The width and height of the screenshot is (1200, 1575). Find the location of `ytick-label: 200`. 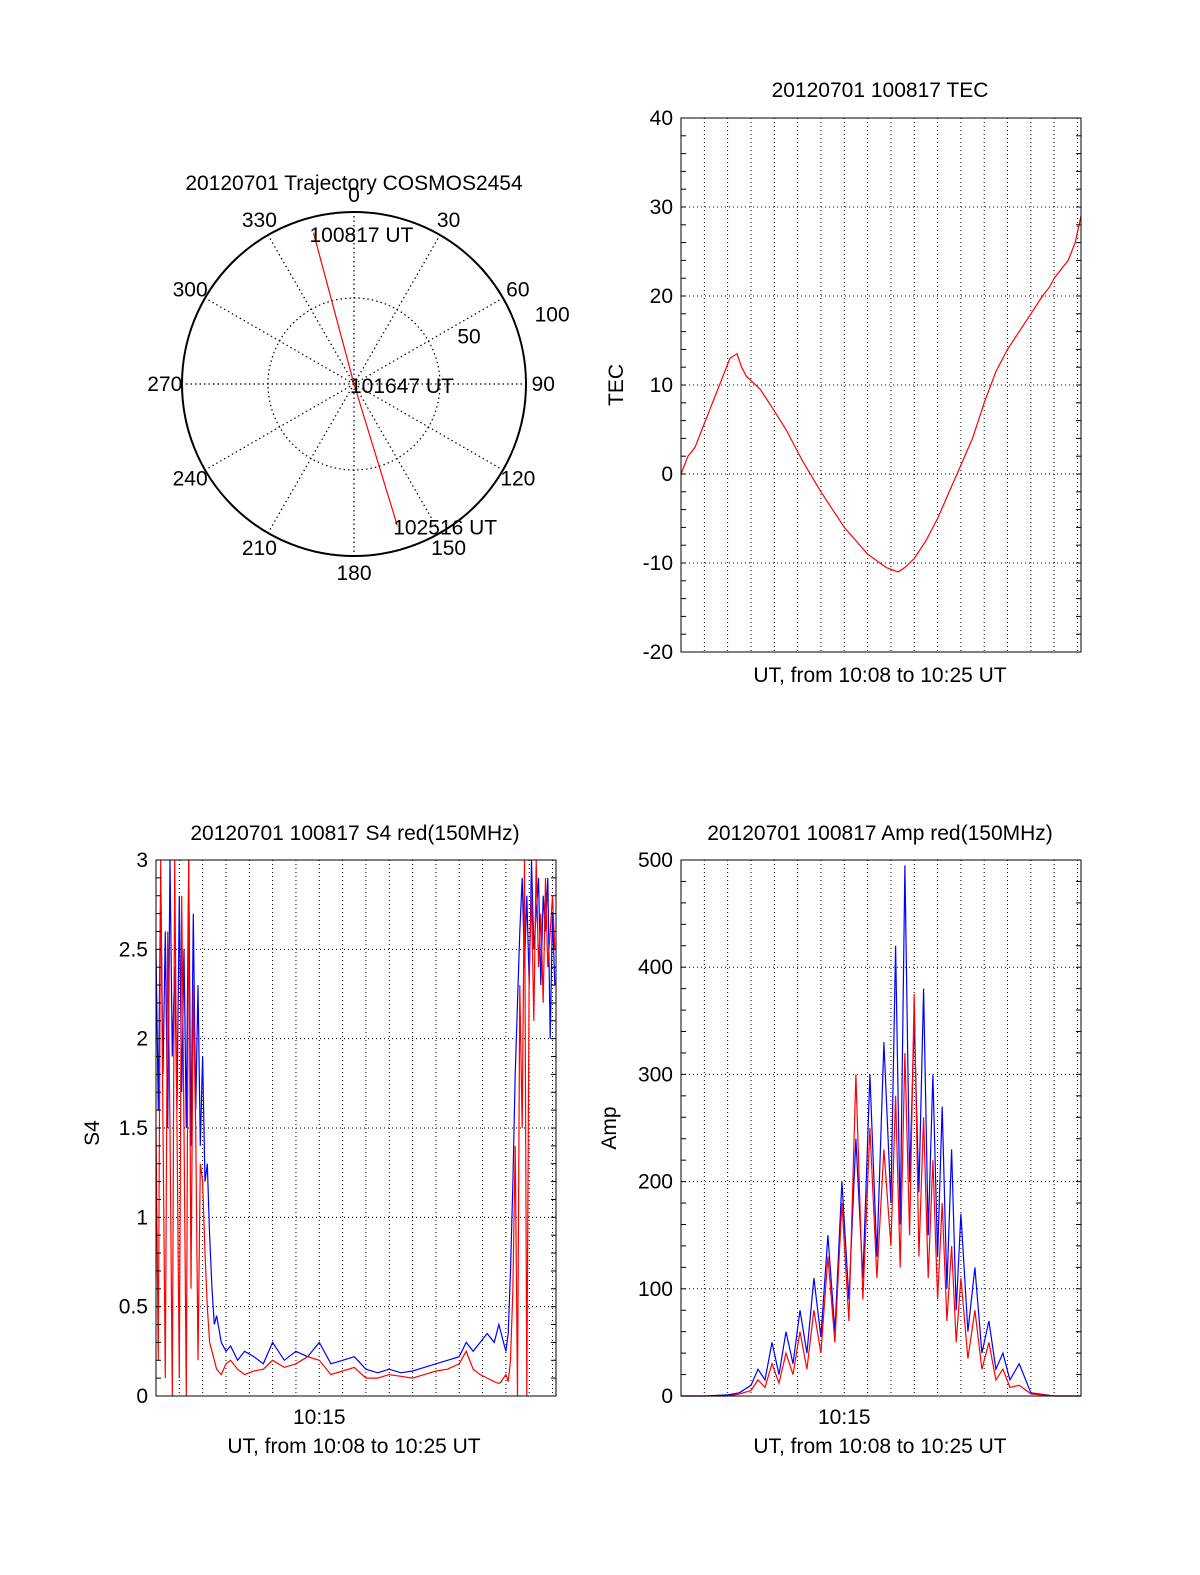

ytick-label: 200 is located at coordinates (655, 1182).